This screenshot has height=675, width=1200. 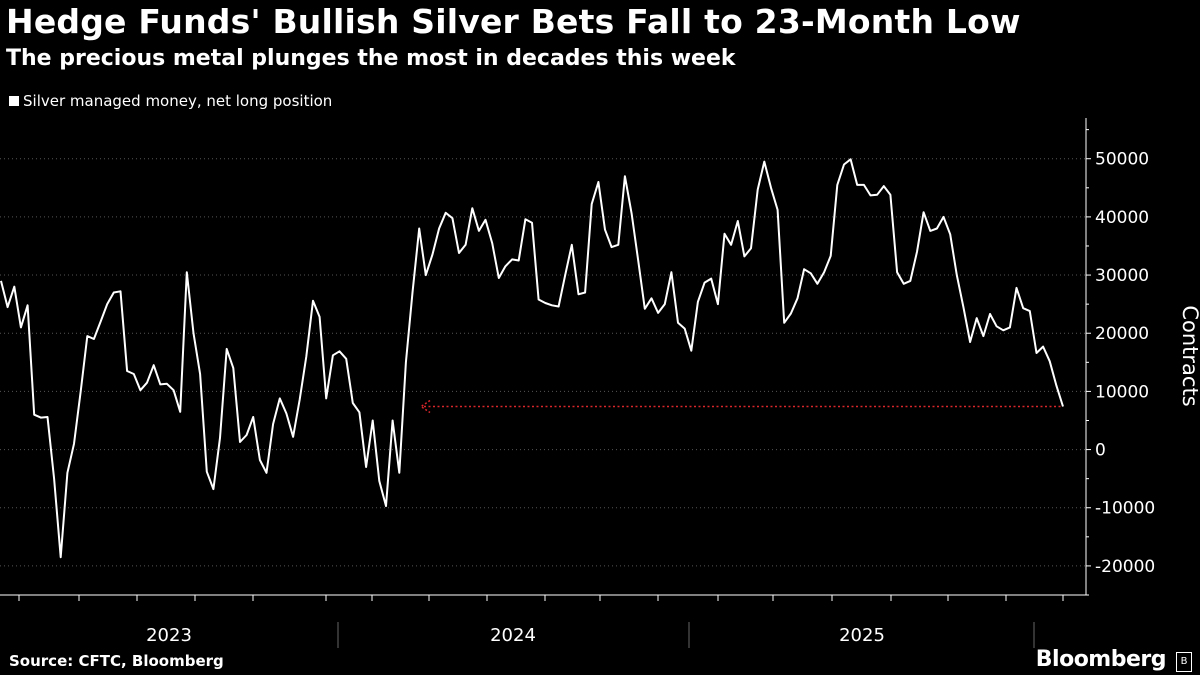 I want to click on y-tick-label: 50000, so click(x=1122, y=160).